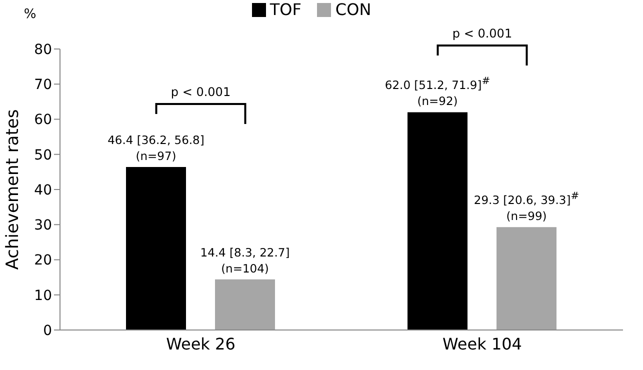 The width and height of the screenshot is (643, 370). What do you see at coordinates (13, 189) in the screenshot?
I see `y-axis-title: Achievement rates` at bounding box center [13, 189].